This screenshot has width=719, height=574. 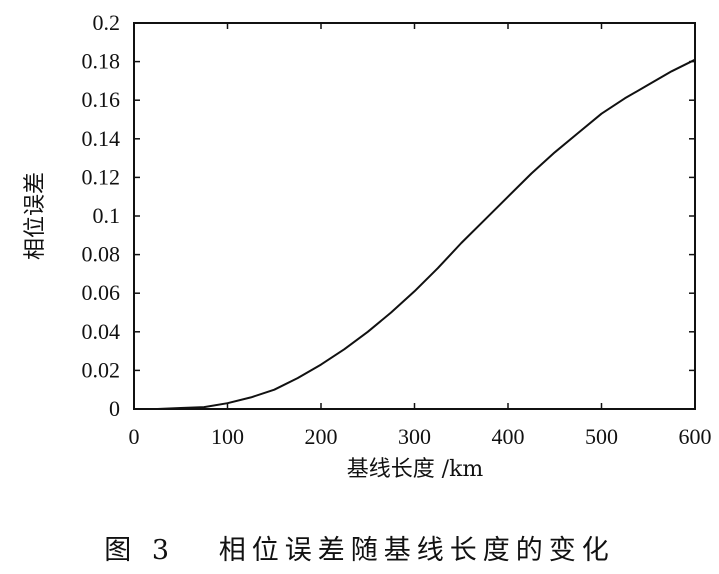 I want to click on y-tick-label: 0.16, so click(x=101, y=99).